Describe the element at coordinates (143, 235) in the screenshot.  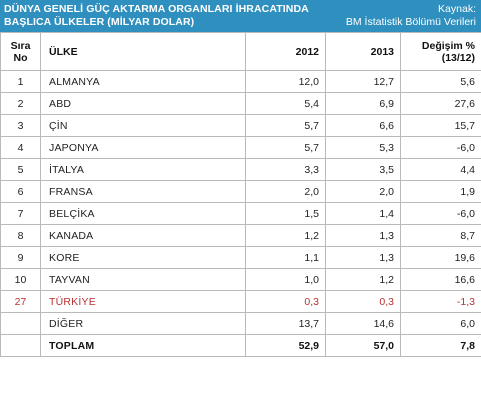
I see `country-cell: KANADA` at that location.